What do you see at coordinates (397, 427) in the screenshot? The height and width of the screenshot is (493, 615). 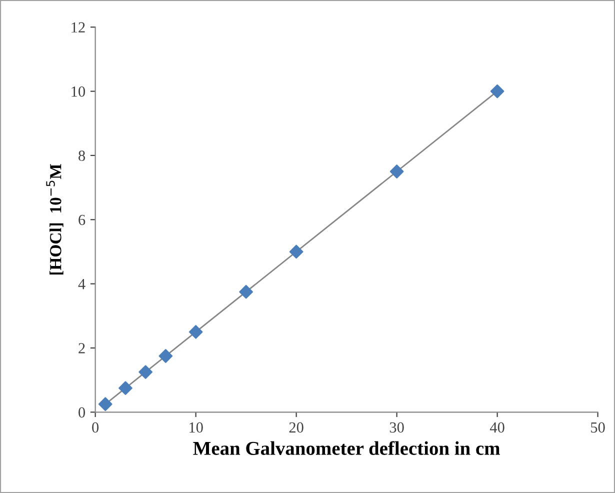 I see `x-tick-label: 30` at bounding box center [397, 427].